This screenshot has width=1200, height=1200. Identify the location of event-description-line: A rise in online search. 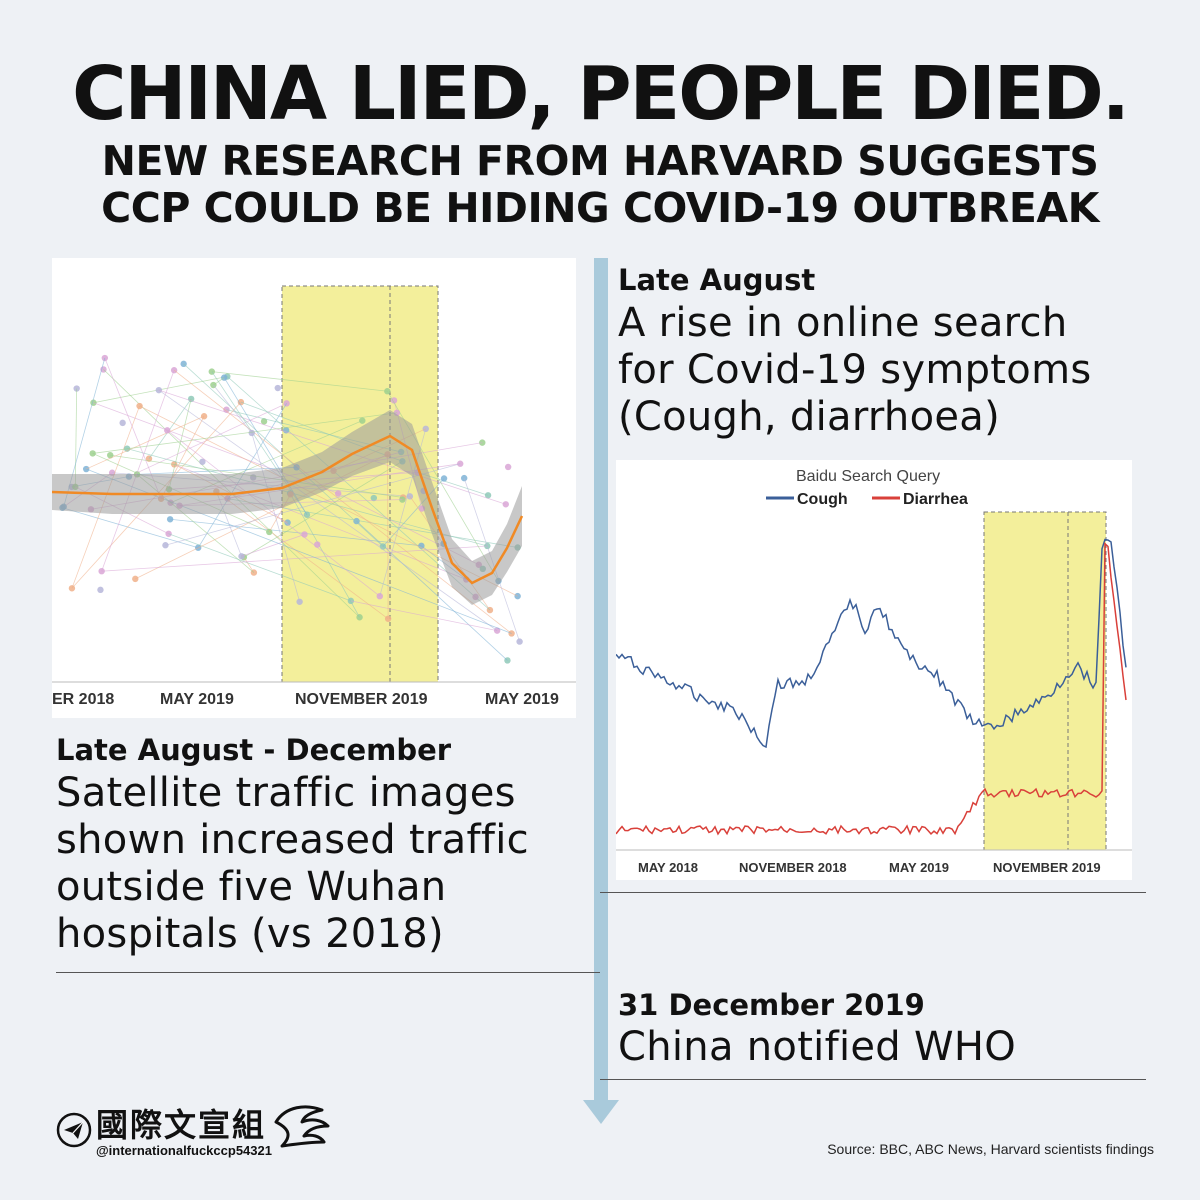
(843, 323).